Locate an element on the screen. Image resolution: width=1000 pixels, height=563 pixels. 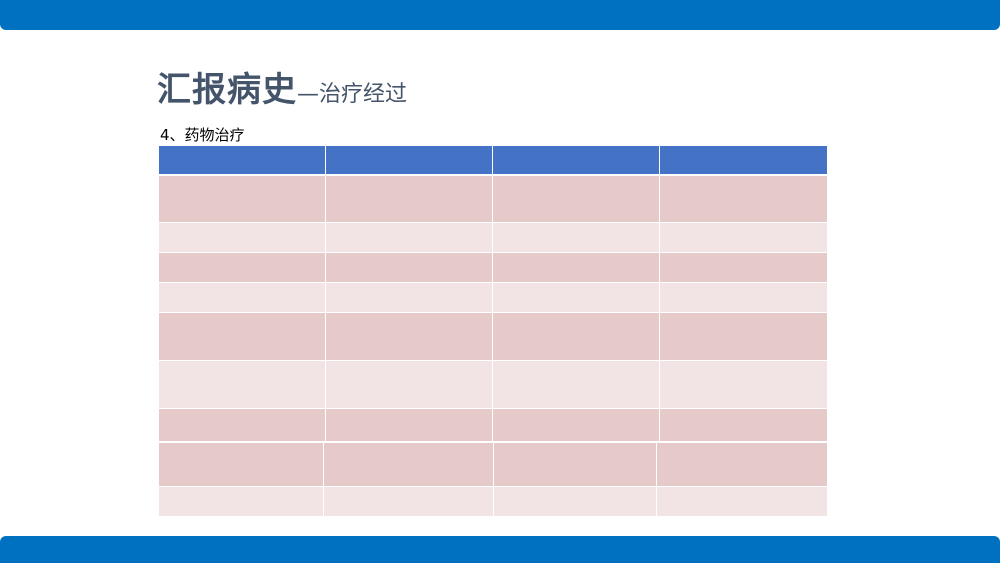
slide-title: 汇报病史—治疗经过 is located at coordinates (282, 86).